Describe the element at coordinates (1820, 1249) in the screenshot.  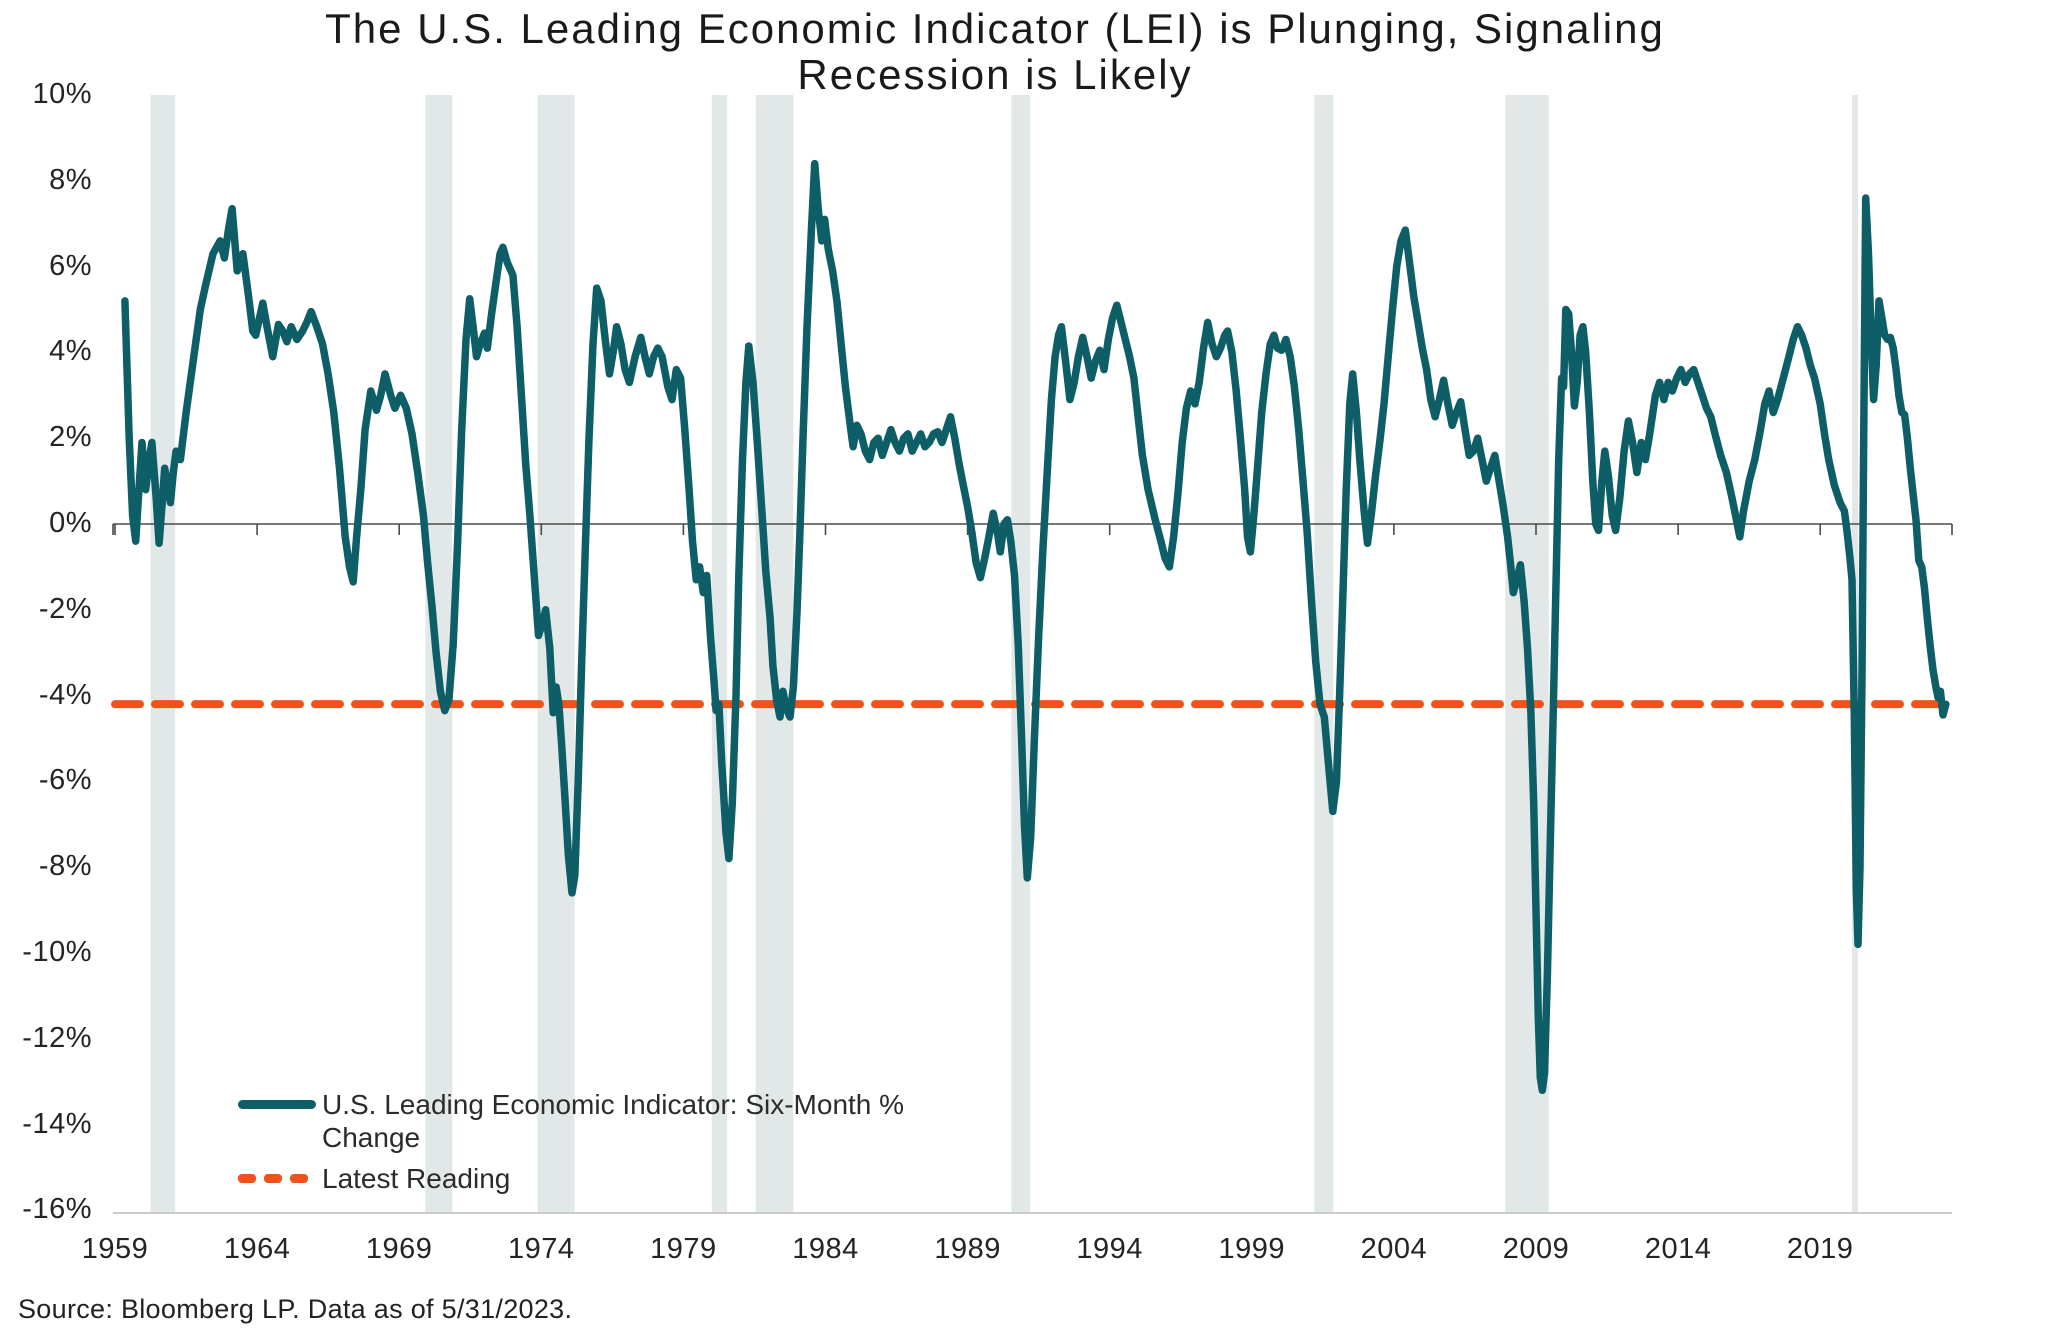
I see `x-axis-label: 2019` at that location.